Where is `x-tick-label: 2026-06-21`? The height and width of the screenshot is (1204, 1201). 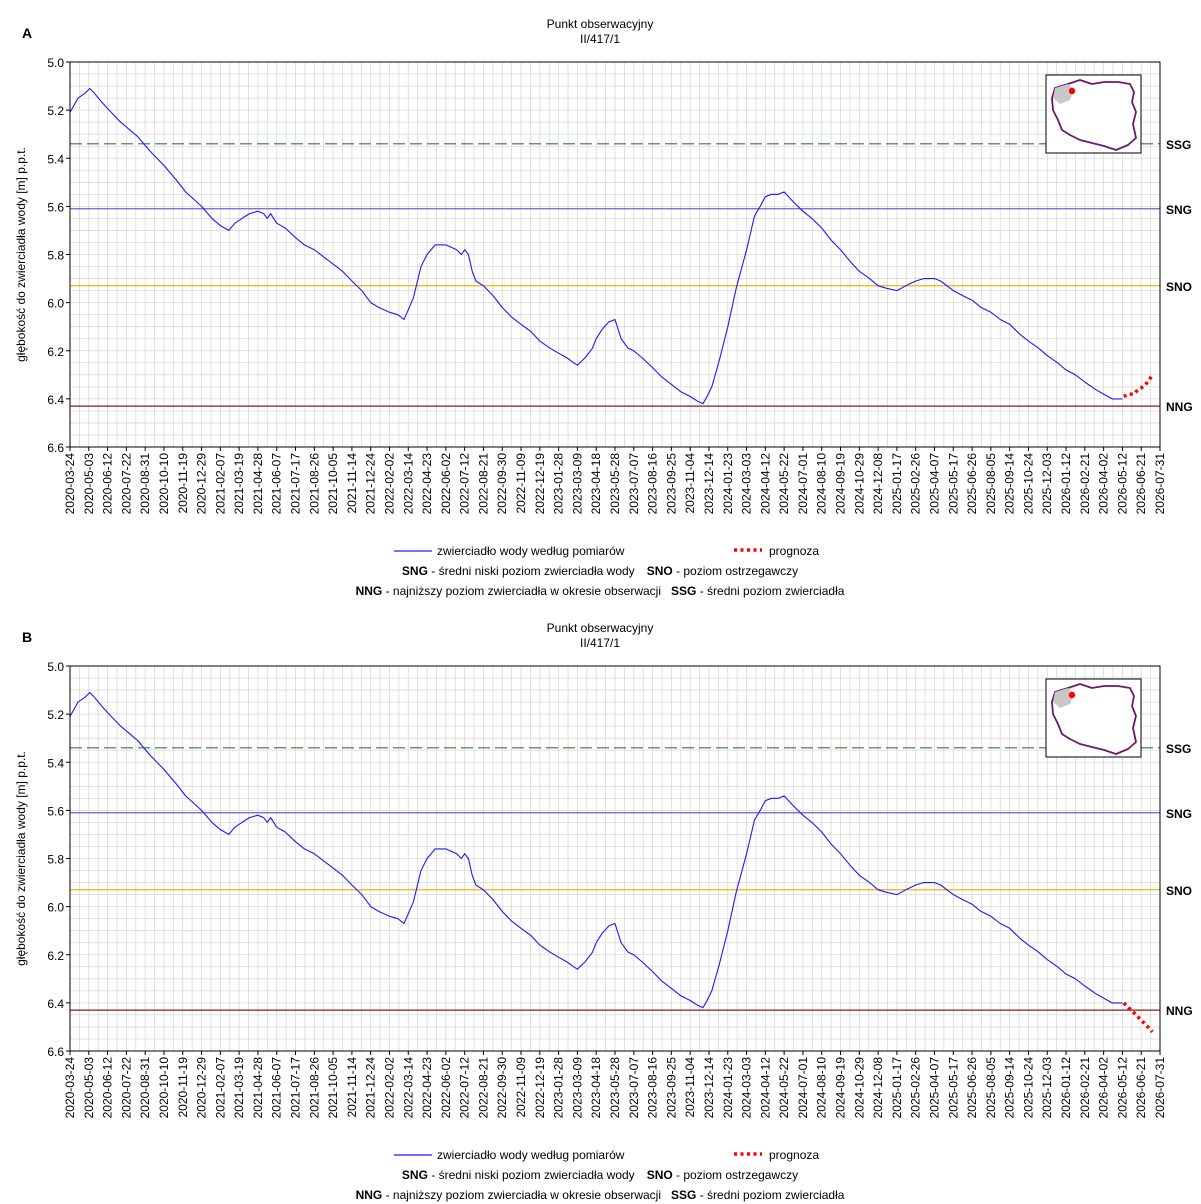
x-tick-label: 2026-06-21 is located at coordinates (1141, 1088).